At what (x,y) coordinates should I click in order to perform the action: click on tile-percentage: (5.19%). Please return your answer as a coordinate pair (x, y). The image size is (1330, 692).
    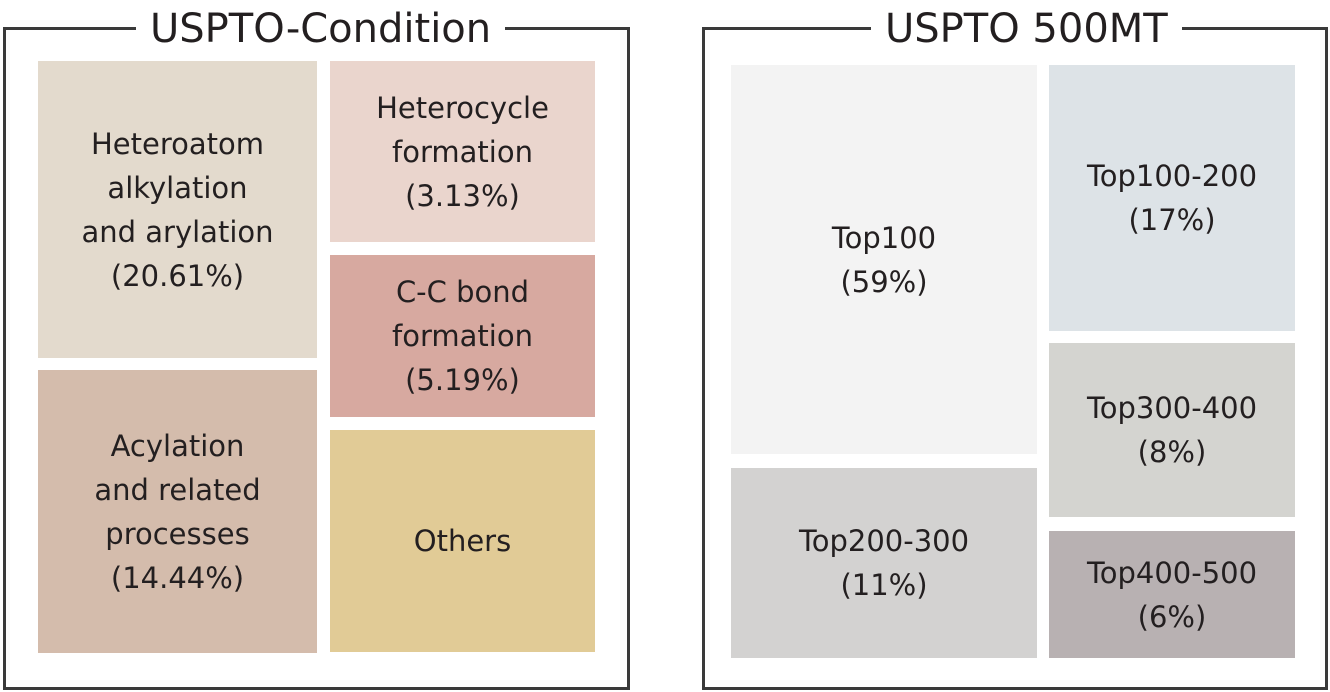
    Looking at the image, I should click on (462, 380).